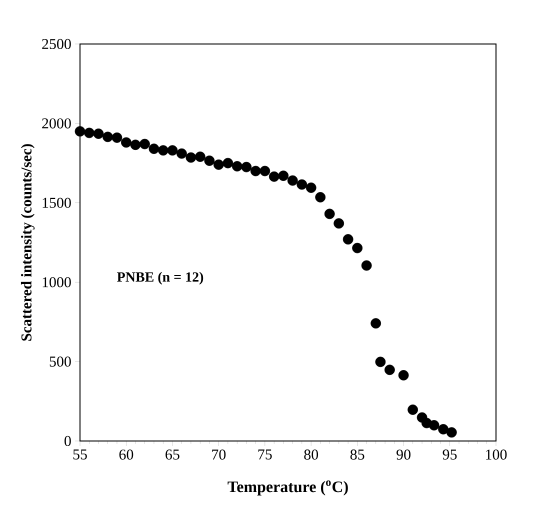 Image resolution: width=546 pixels, height=529 pixels. I want to click on annotation: PNBE (n = 12), so click(160, 278).